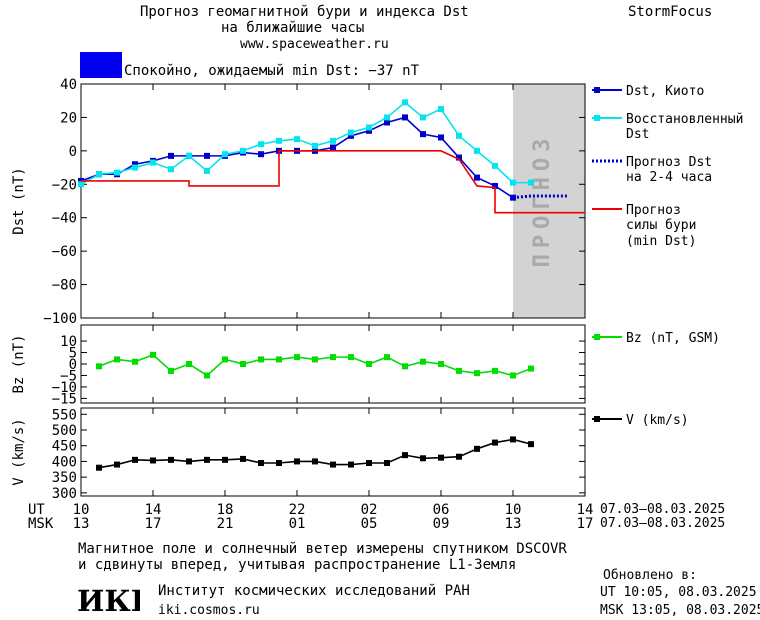  I want to click on institute-name: Институт космических исследований РАН, so click(314, 591).